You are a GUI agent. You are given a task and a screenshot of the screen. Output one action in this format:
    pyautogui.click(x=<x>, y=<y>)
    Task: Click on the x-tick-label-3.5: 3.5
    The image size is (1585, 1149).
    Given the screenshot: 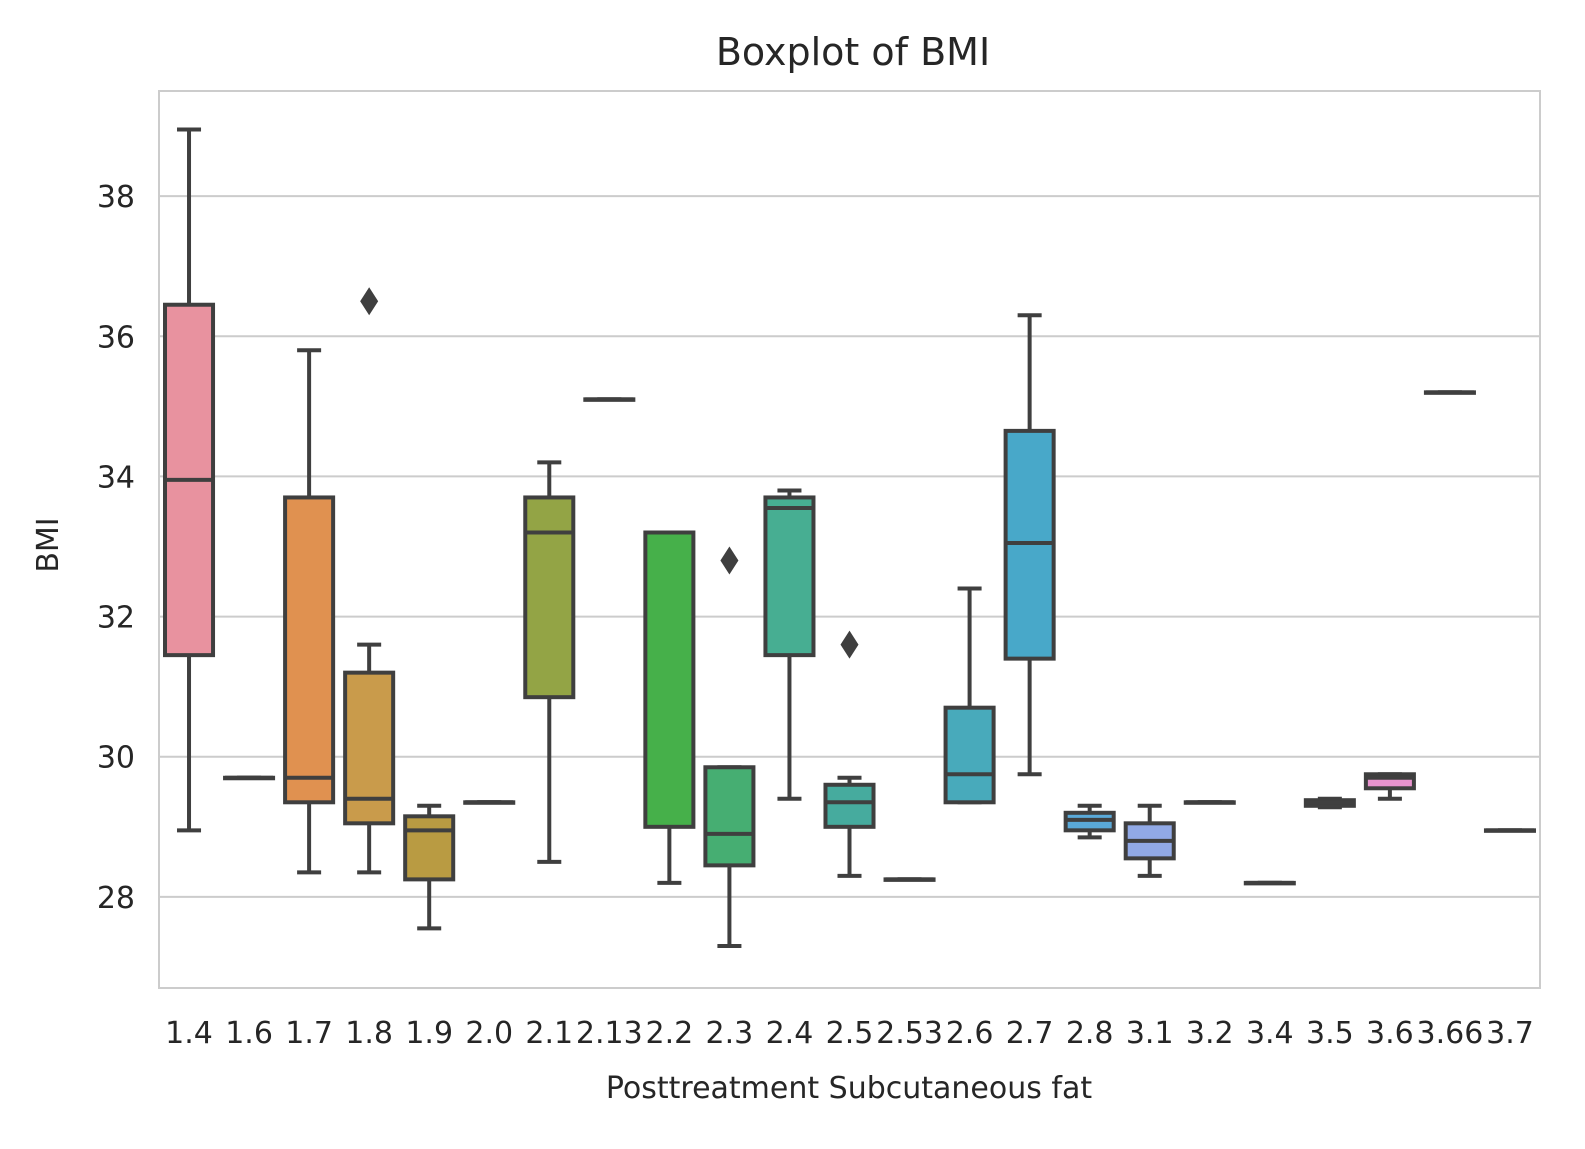 What is the action you would take?
    pyautogui.click(x=1330, y=1033)
    